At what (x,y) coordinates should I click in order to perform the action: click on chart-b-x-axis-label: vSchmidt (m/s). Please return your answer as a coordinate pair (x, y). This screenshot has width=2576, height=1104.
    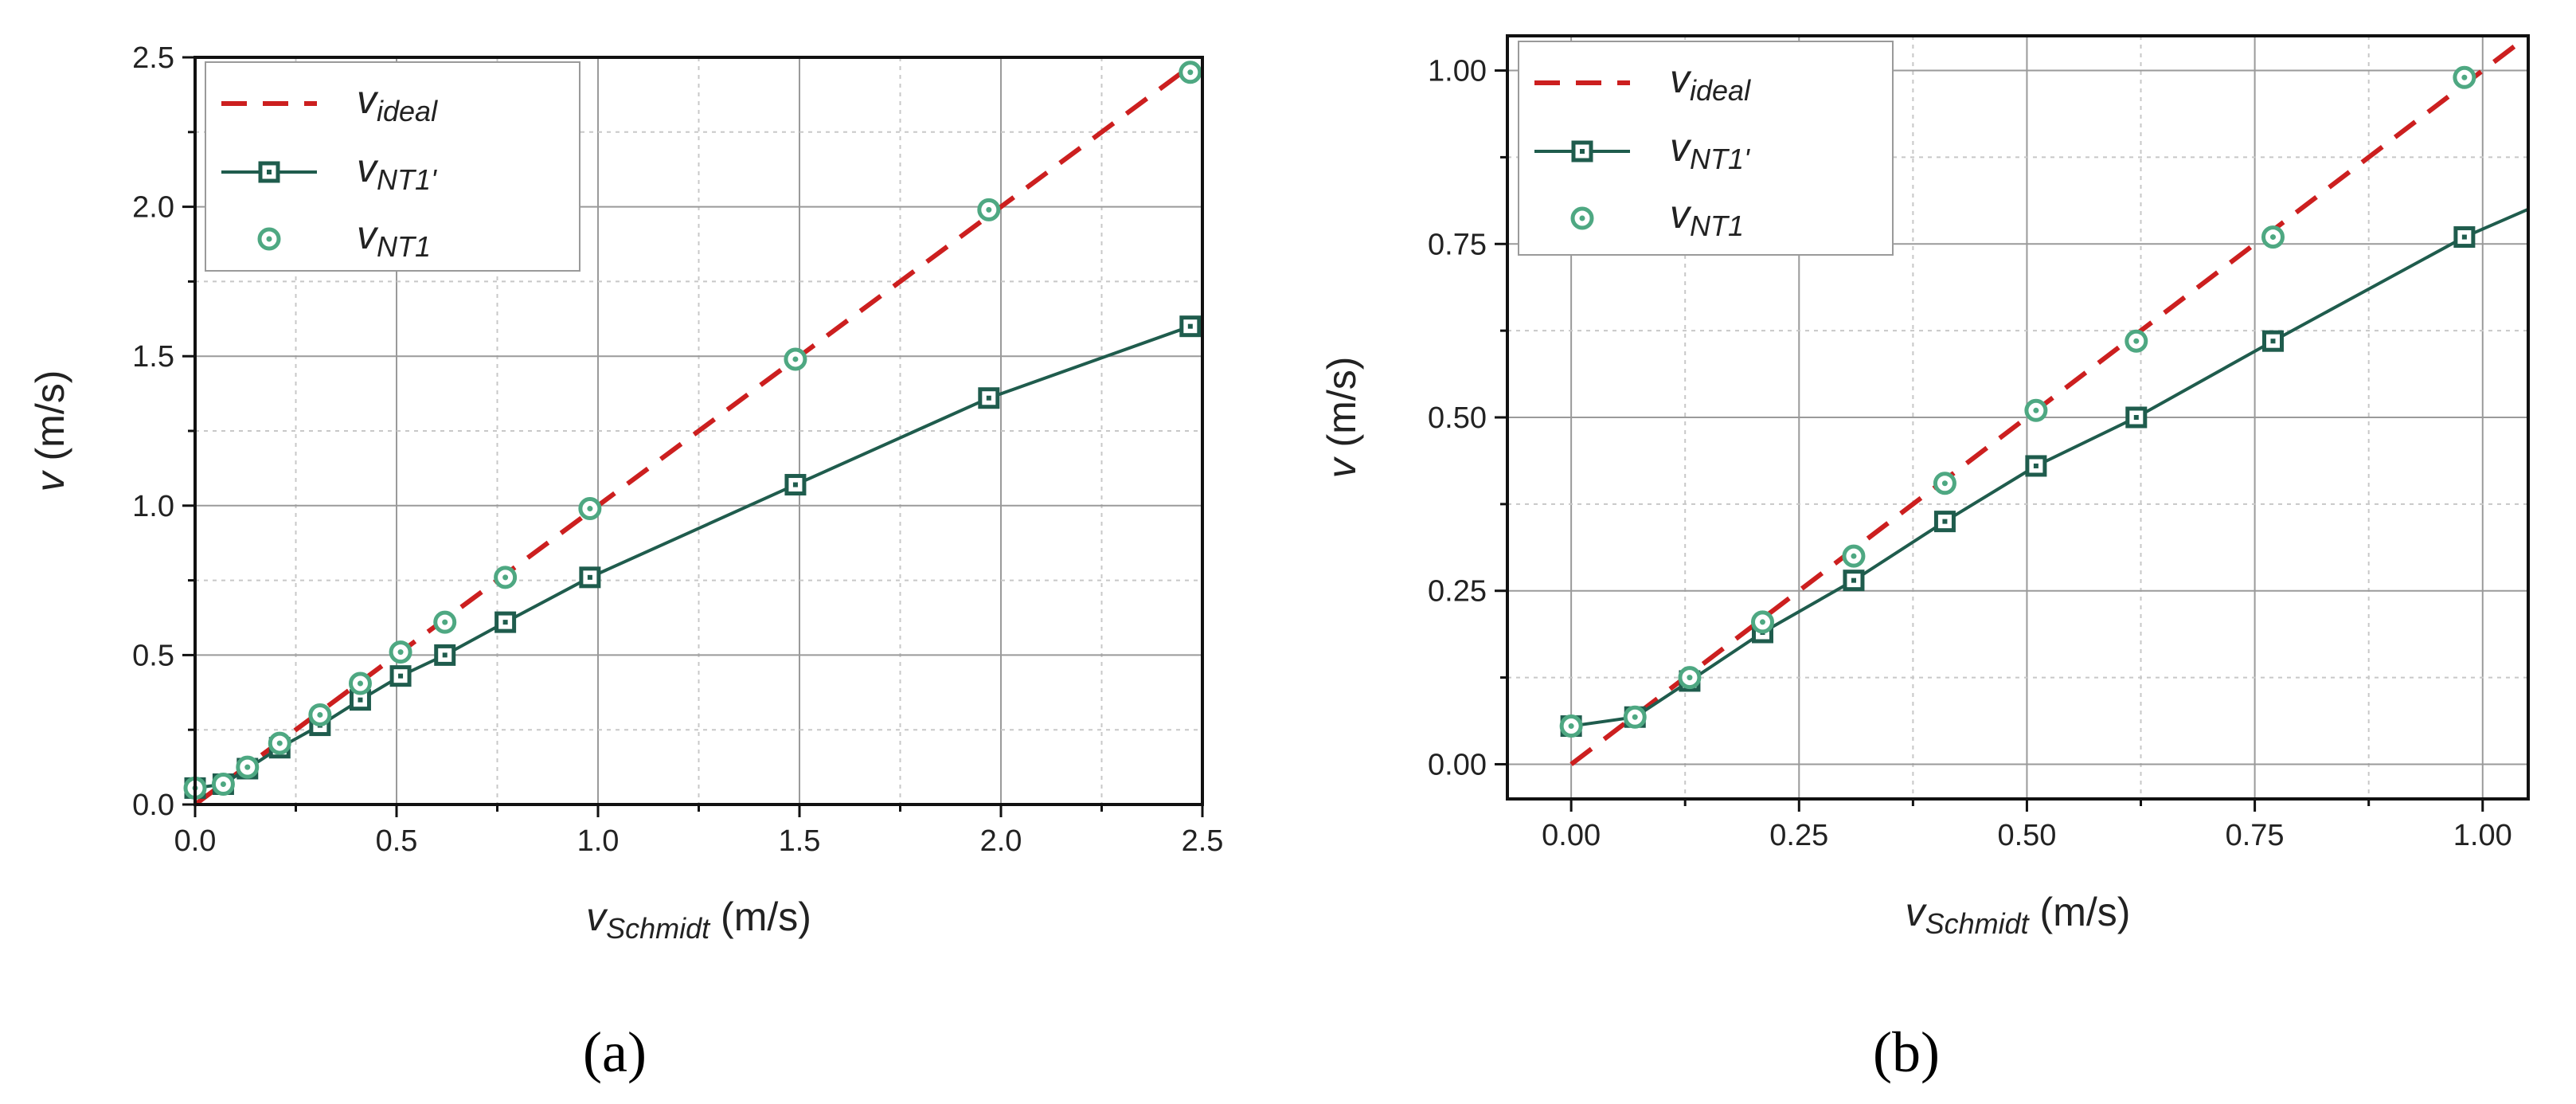
    Looking at the image, I should click on (2018, 915).